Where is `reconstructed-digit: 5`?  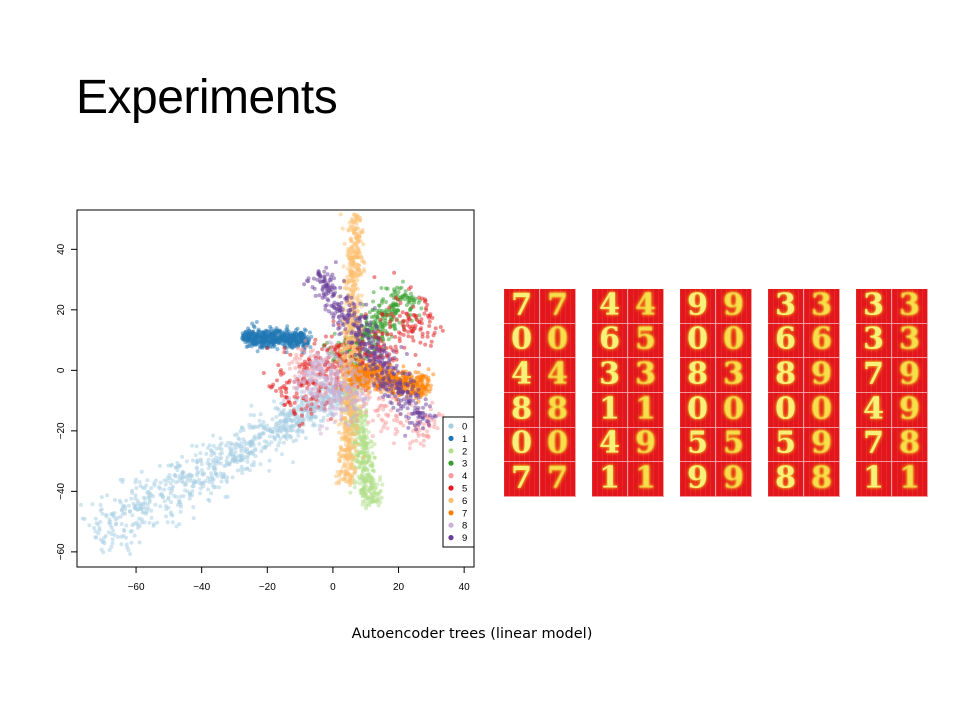 reconstructed-digit: 5 is located at coordinates (734, 445).